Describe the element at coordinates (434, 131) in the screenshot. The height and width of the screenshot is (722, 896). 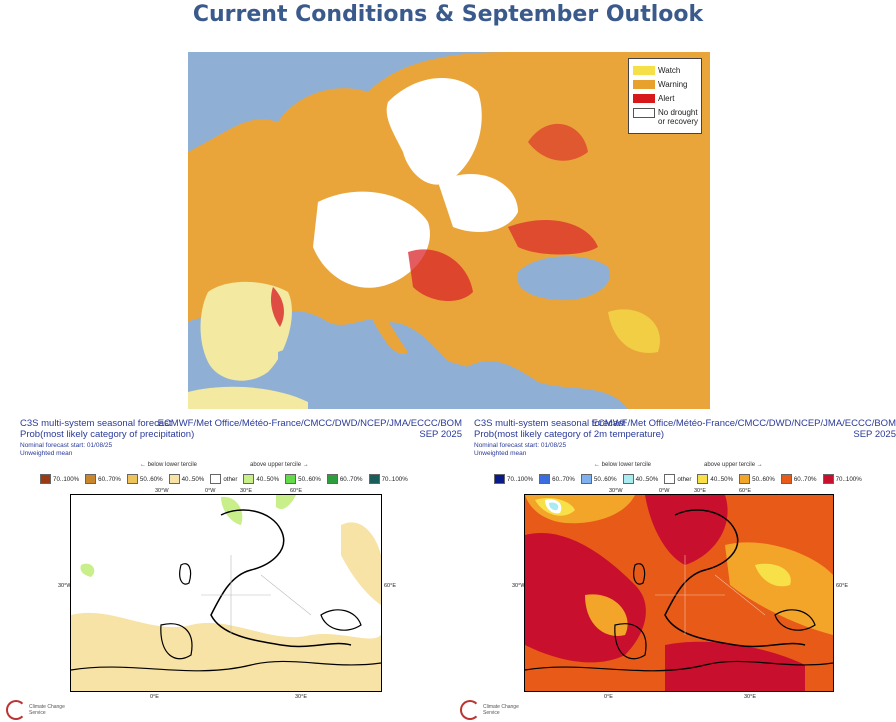
I see `scandinavia` at that location.